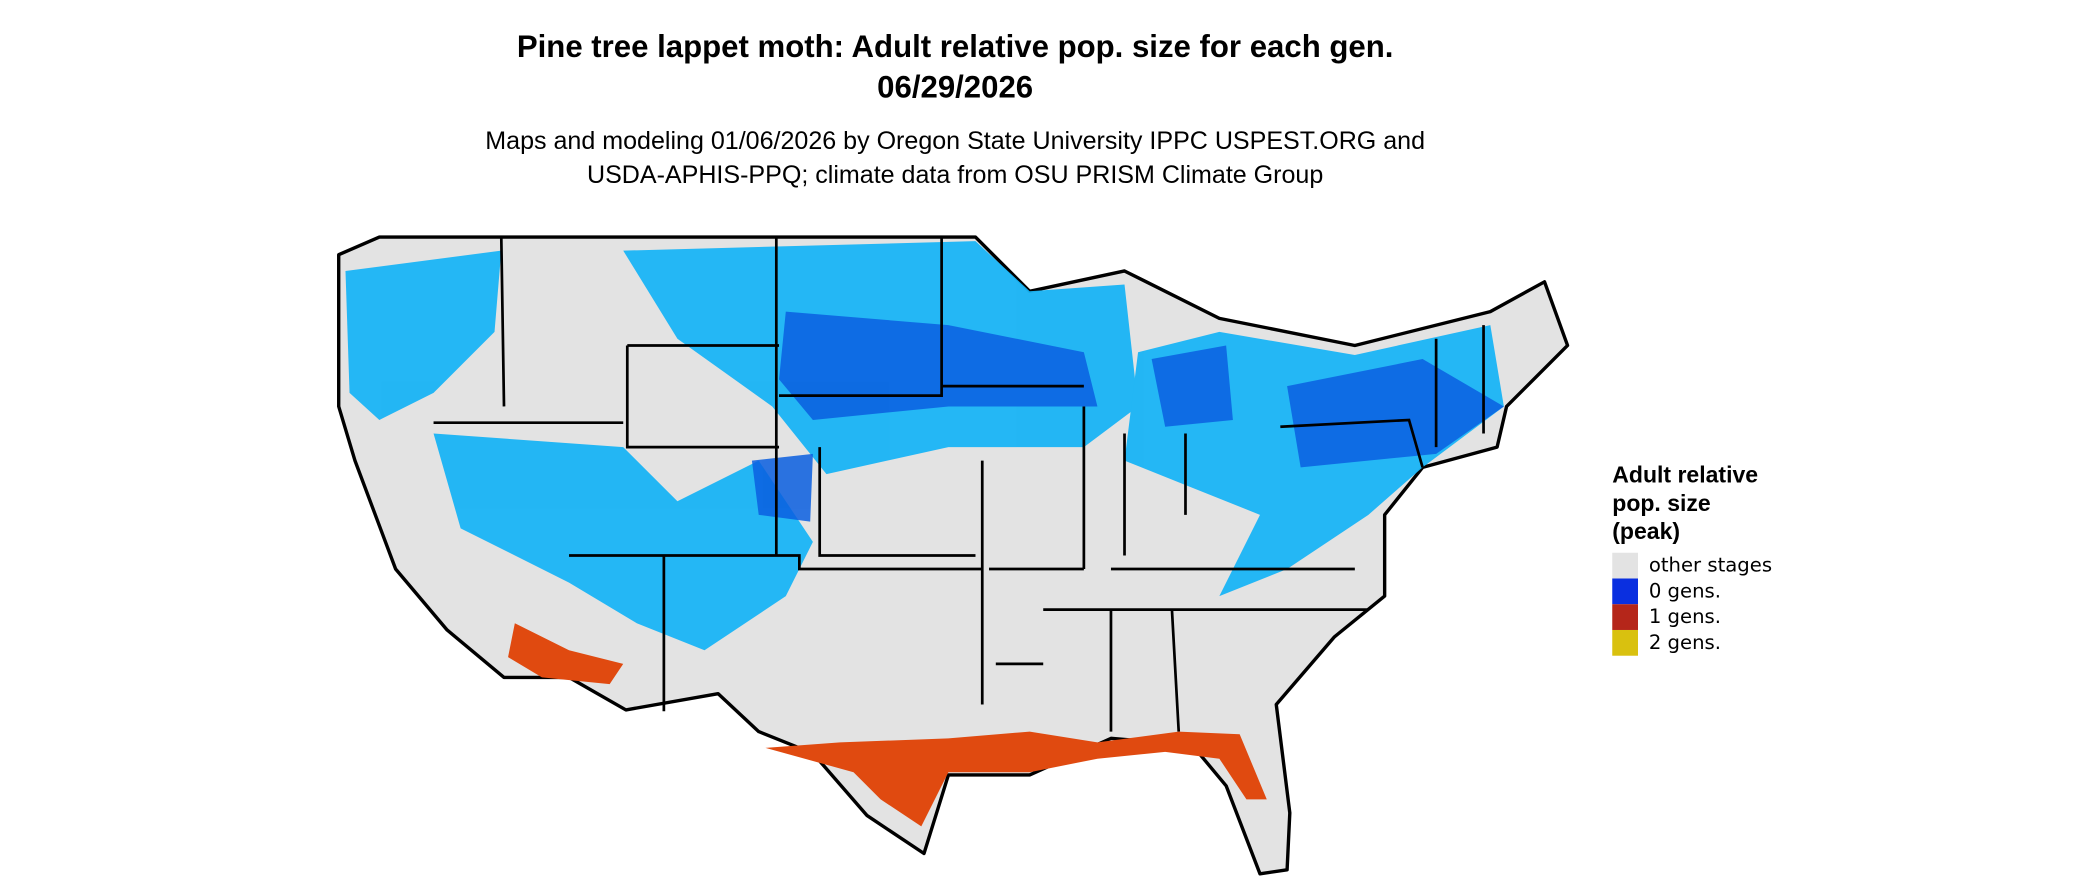  Describe the element at coordinates (1127, 416) in the screenshot. I see `dense-zero-gen-areas` at that location.